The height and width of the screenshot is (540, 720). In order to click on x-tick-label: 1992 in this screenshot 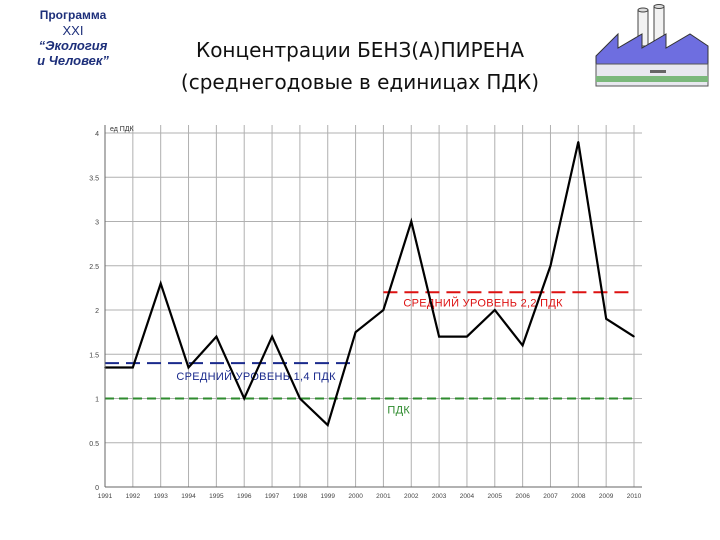, I will do `click(133, 496)`.